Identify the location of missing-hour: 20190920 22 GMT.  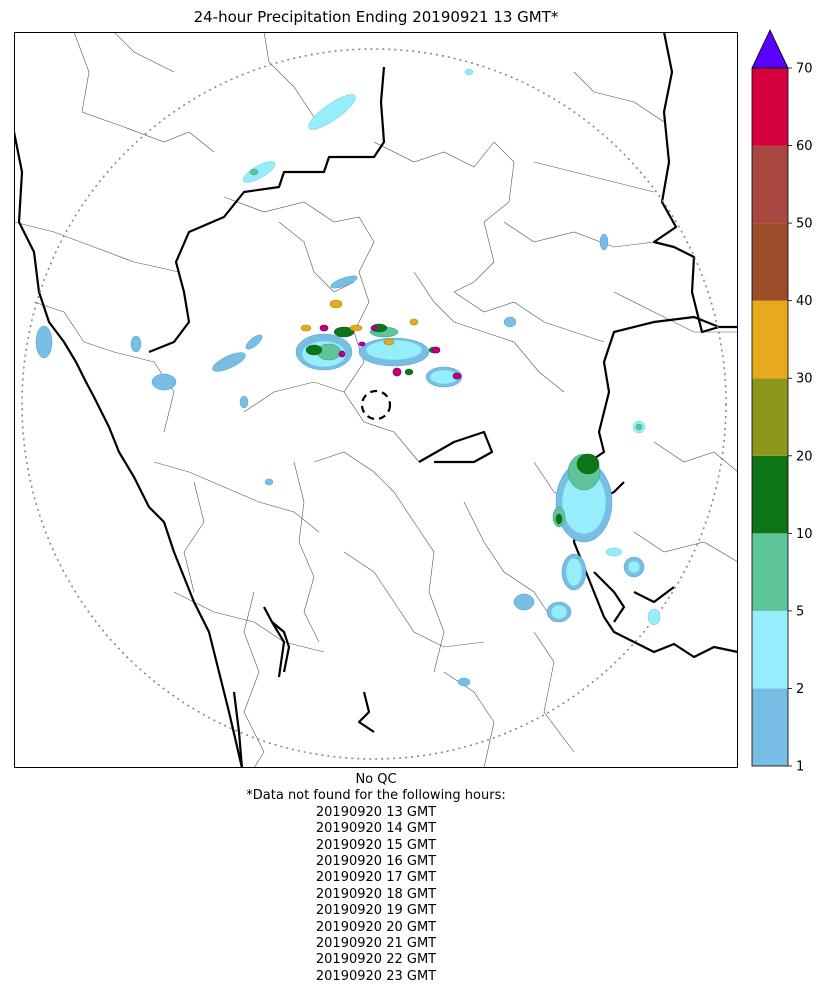
(376, 960).